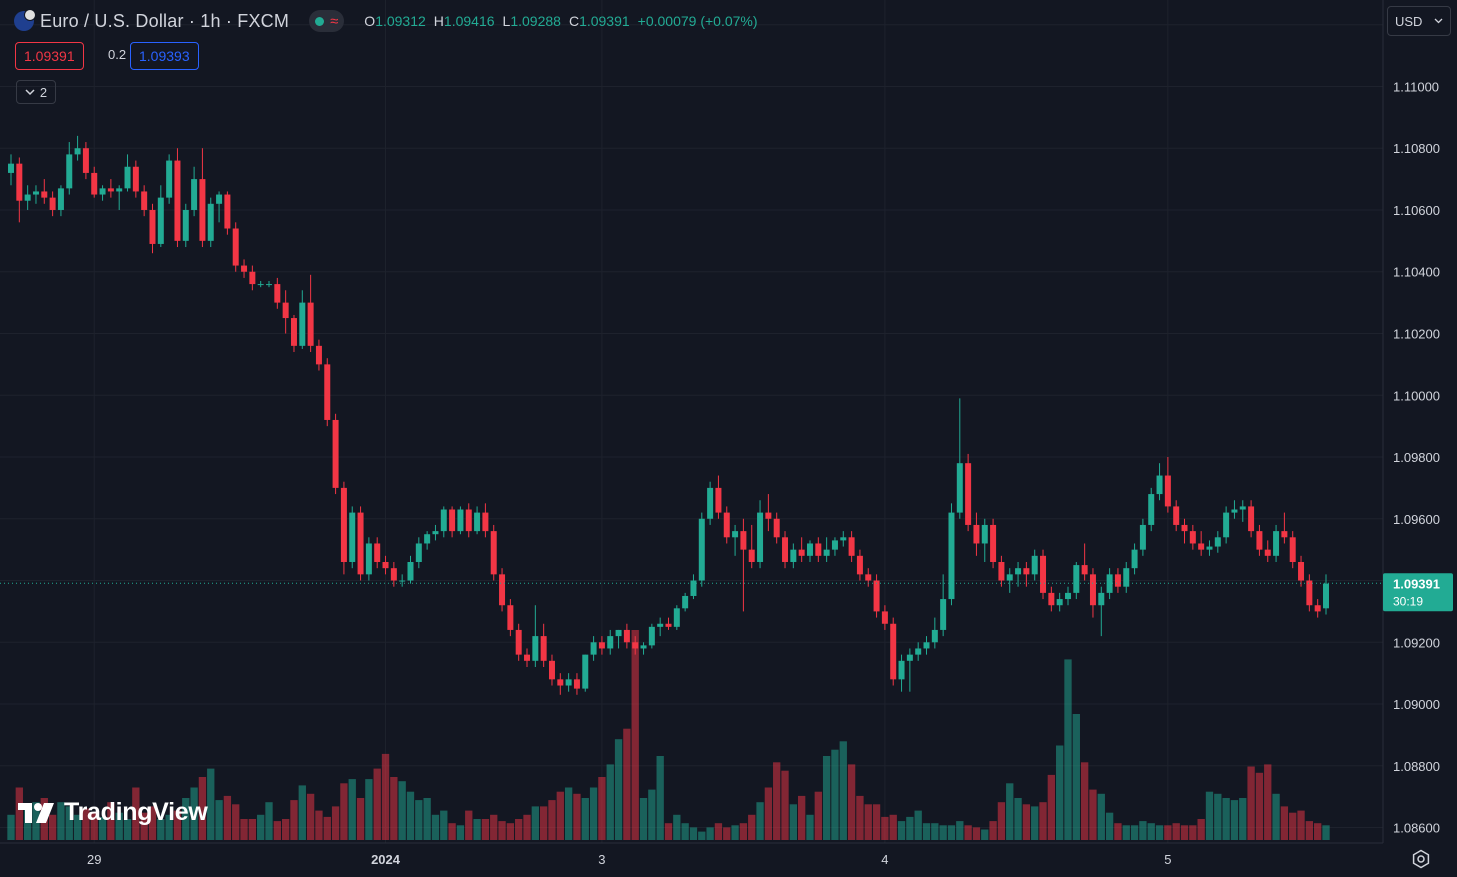 Image resolution: width=1457 pixels, height=877 pixels. Describe the element at coordinates (36, 92) in the screenshot. I see `indicators-toggle-button: 2` at that location.